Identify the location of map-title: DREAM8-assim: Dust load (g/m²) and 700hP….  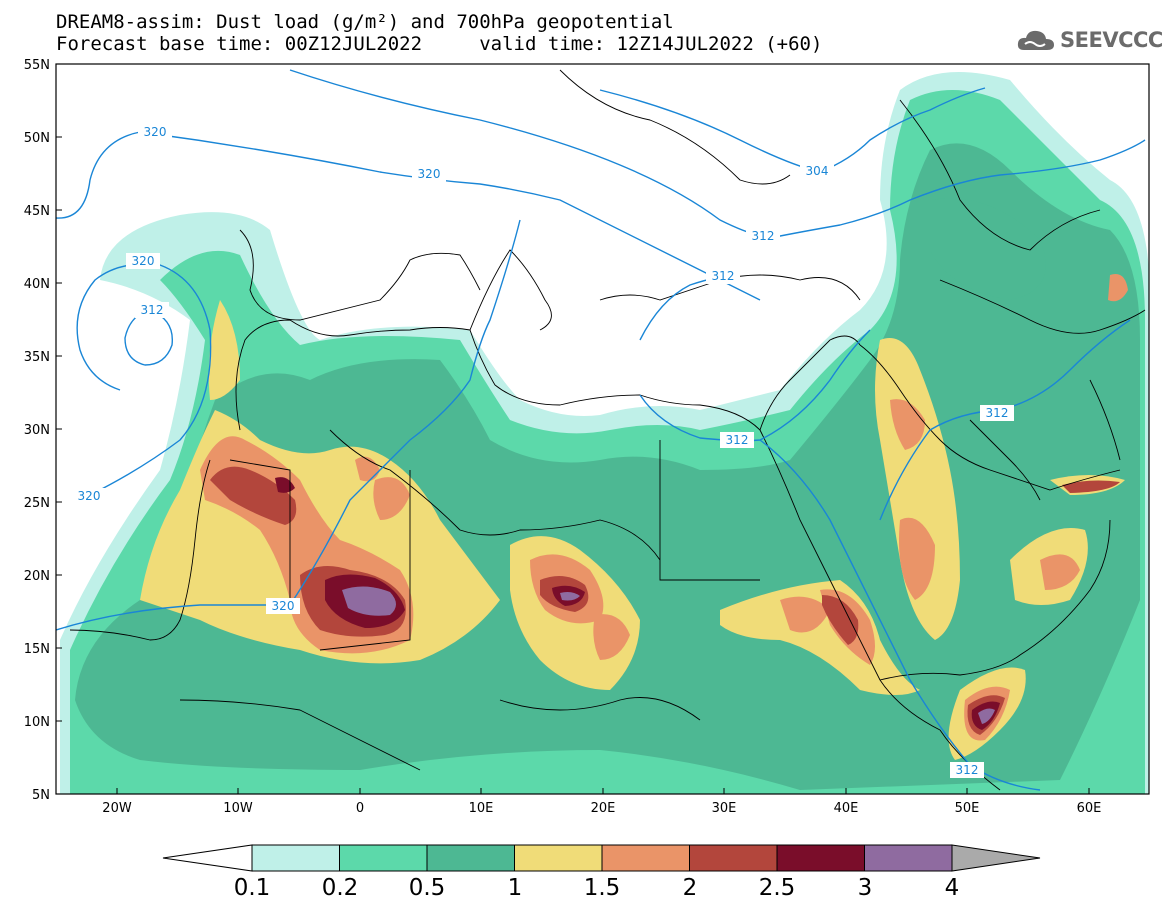
(365, 22).